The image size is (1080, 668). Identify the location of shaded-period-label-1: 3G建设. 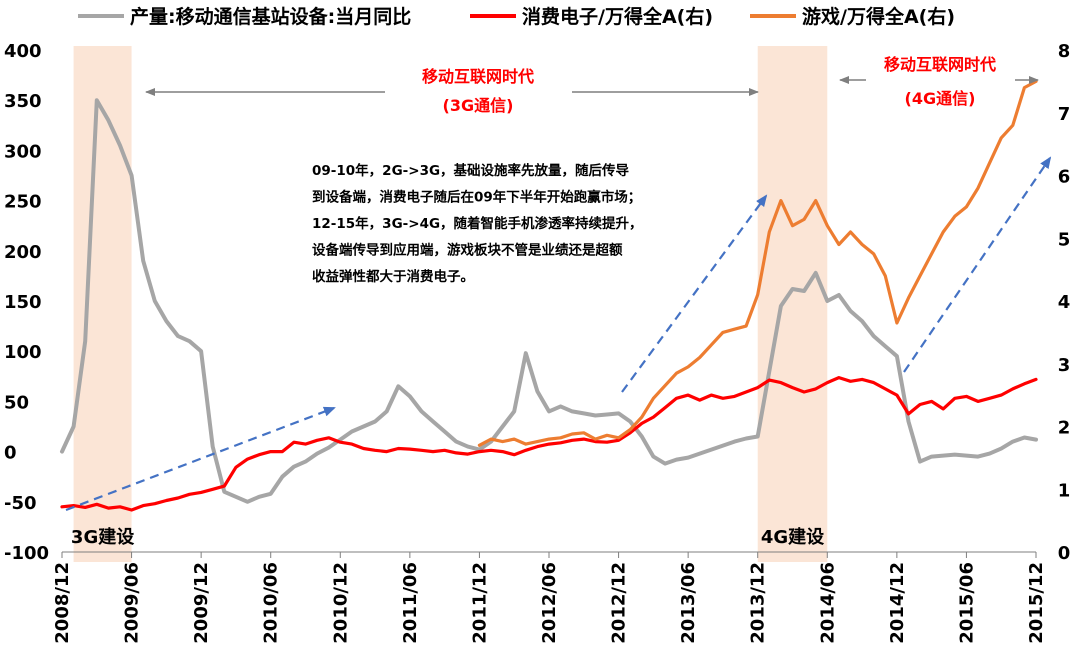
(102, 537).